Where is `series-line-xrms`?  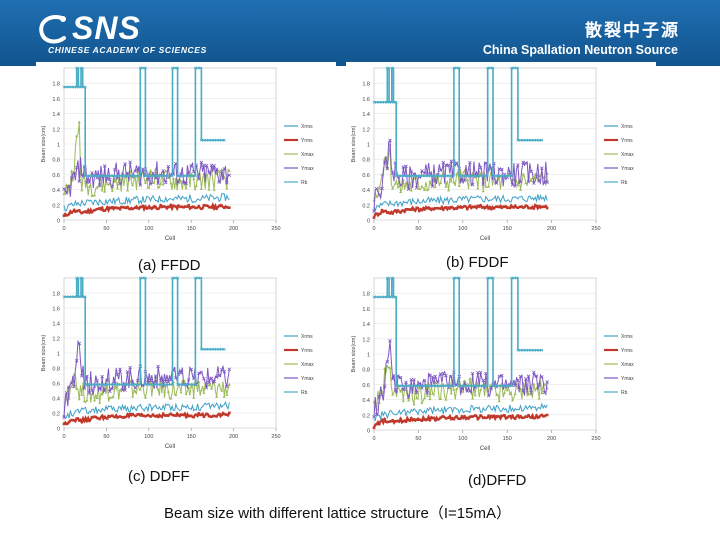
series-line-xrms is located at coordinates (460, 203).